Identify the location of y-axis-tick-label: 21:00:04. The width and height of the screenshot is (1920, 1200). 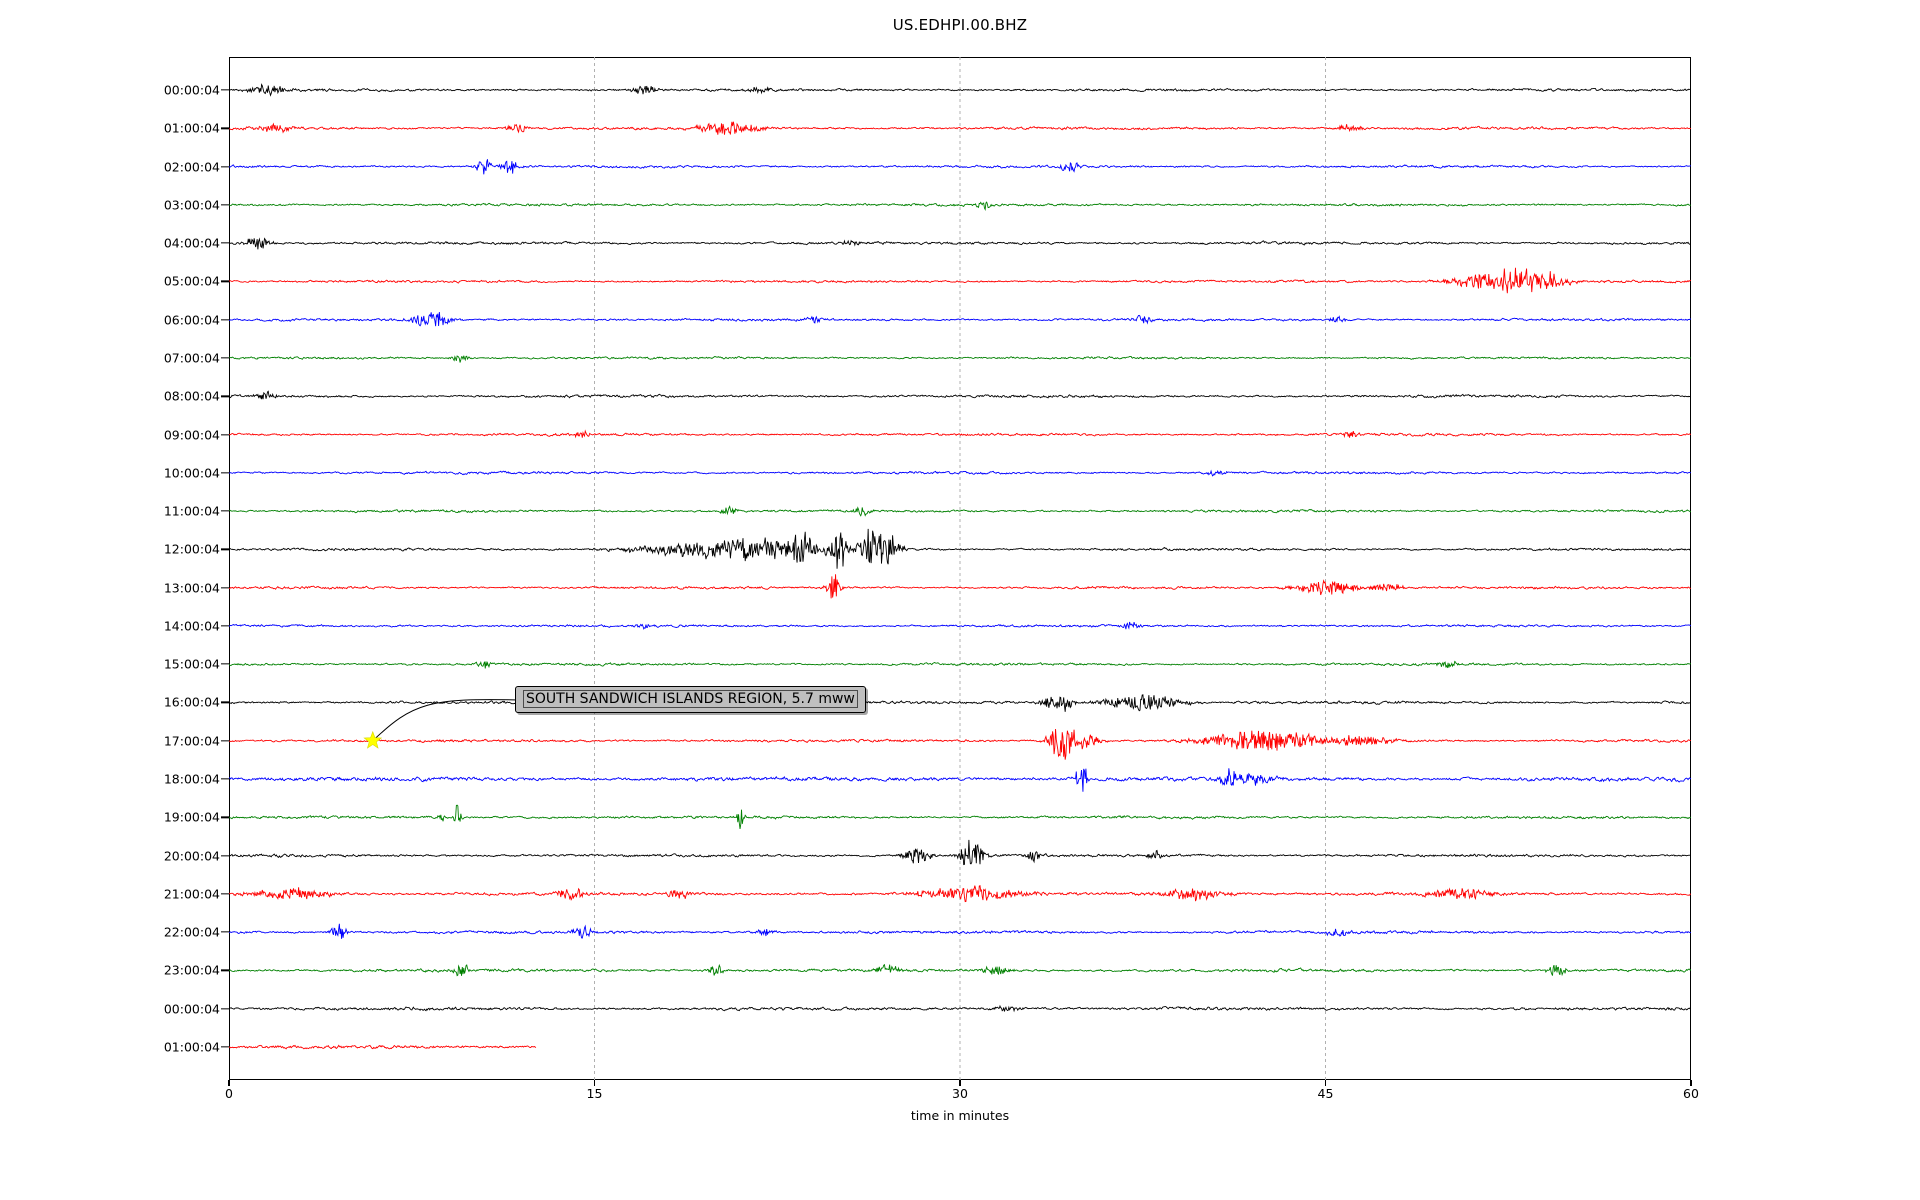
(191, 894).